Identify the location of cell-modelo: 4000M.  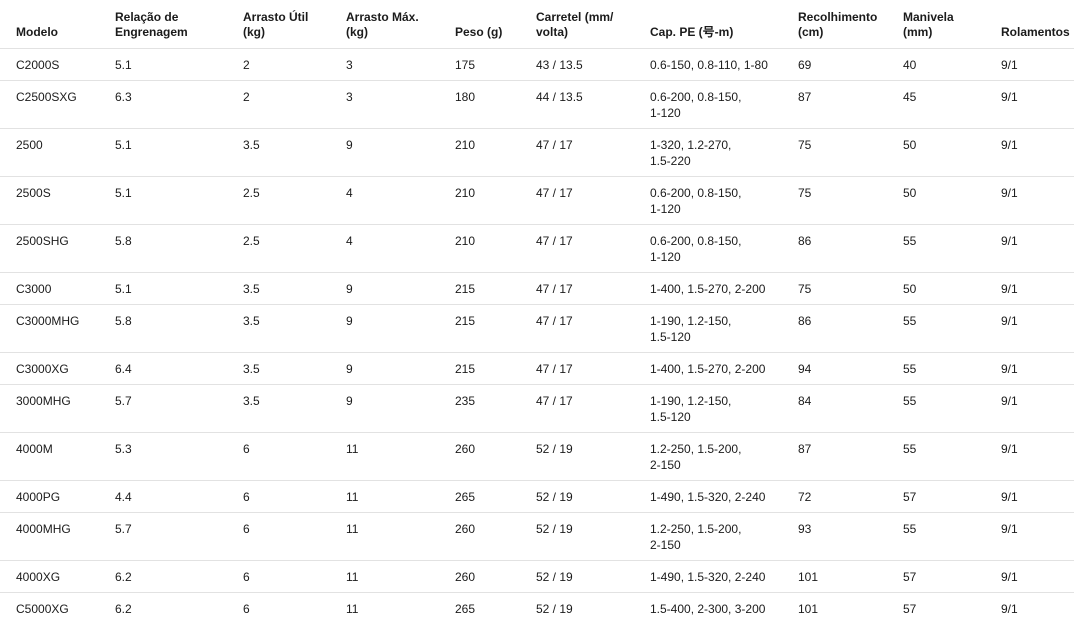
(57, 456).